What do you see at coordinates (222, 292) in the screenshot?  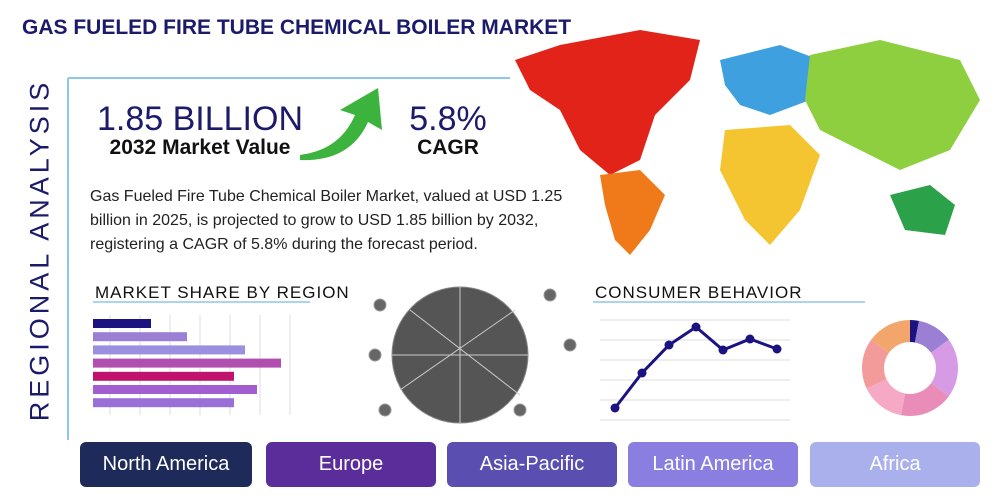 I see `section-title: MARKET SHARE BY REGION` at bounding box center [222, 292].